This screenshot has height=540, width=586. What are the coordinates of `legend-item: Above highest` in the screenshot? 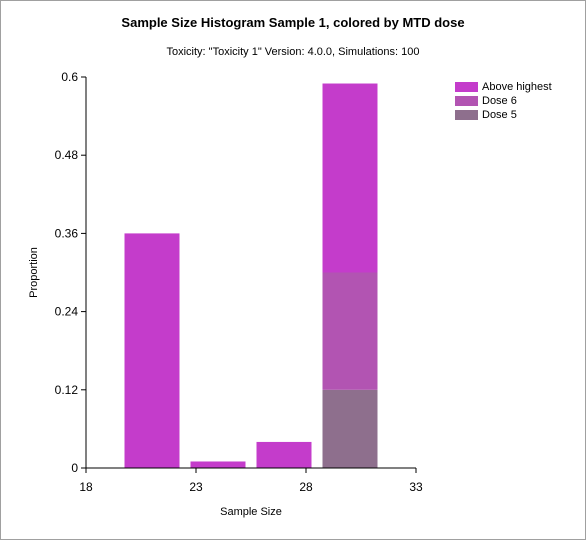 It's located at (503, 87).